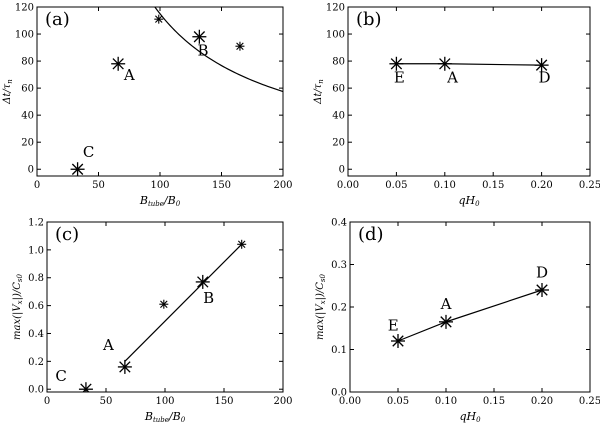 This screenshot has width=600, height=424. I want to click on y-tick-label: 0.1, so click(339, 350).